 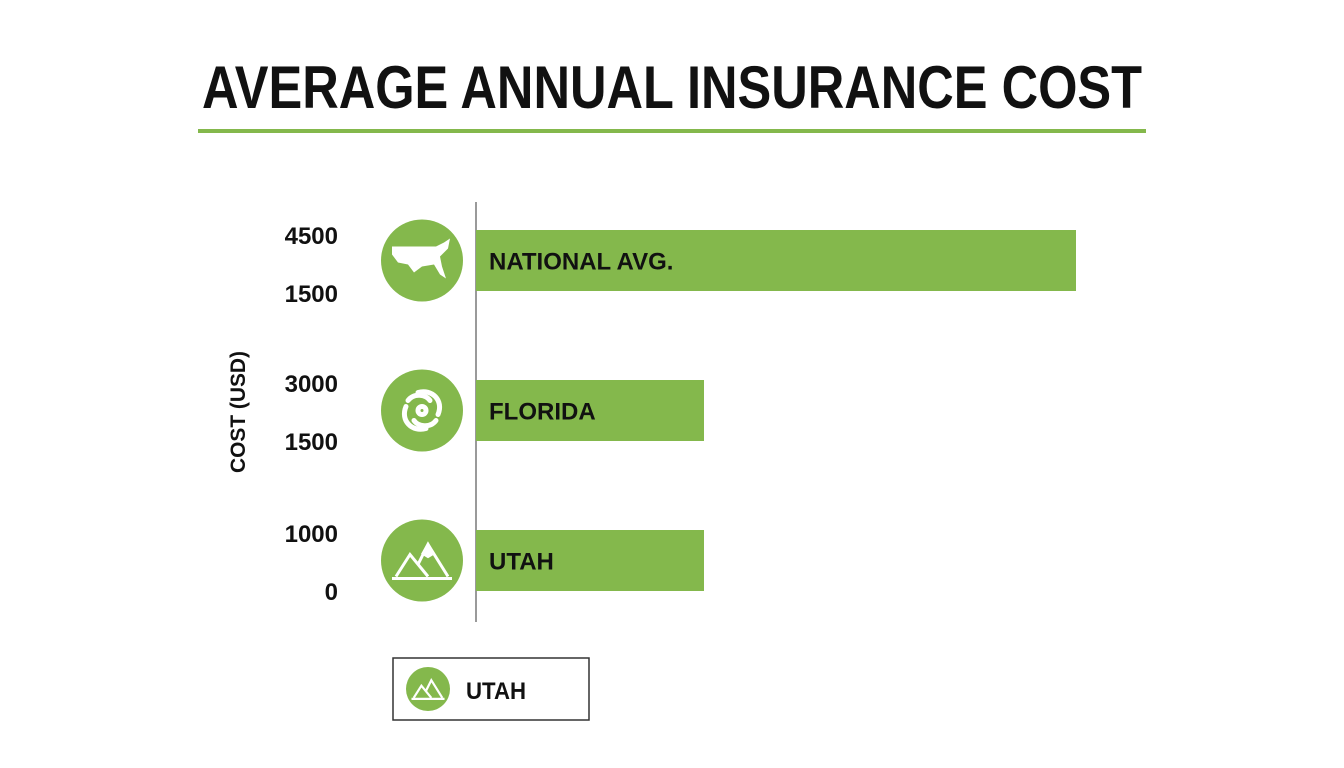 I want to click on y-axis-label: COST (USD), so click(x=238, y=412).